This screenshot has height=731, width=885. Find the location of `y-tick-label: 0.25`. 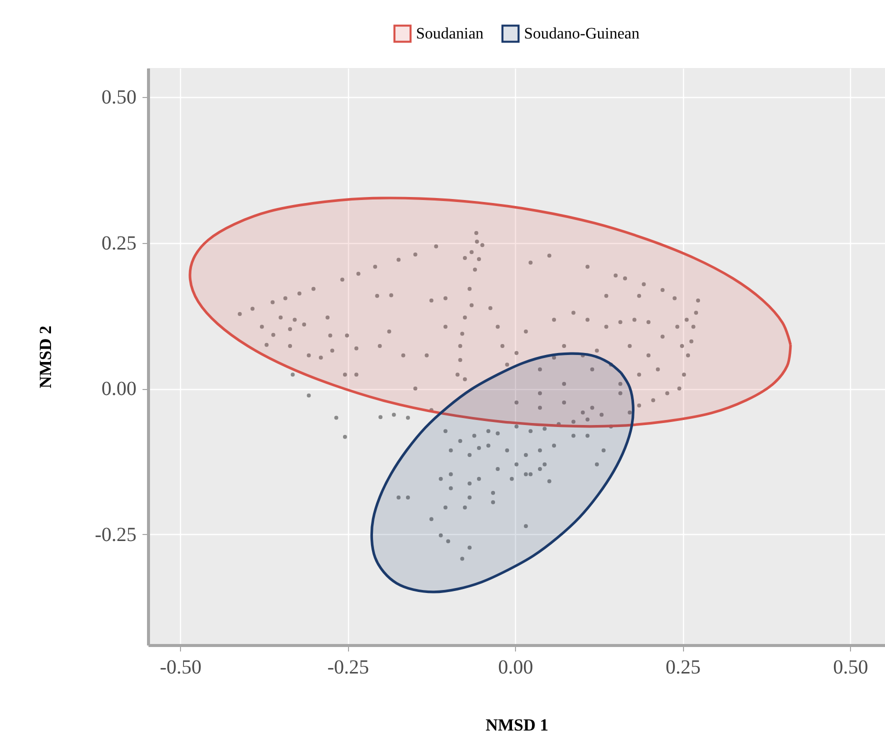

y-tick-label: 0.25 is located at coordinates (119, 243).